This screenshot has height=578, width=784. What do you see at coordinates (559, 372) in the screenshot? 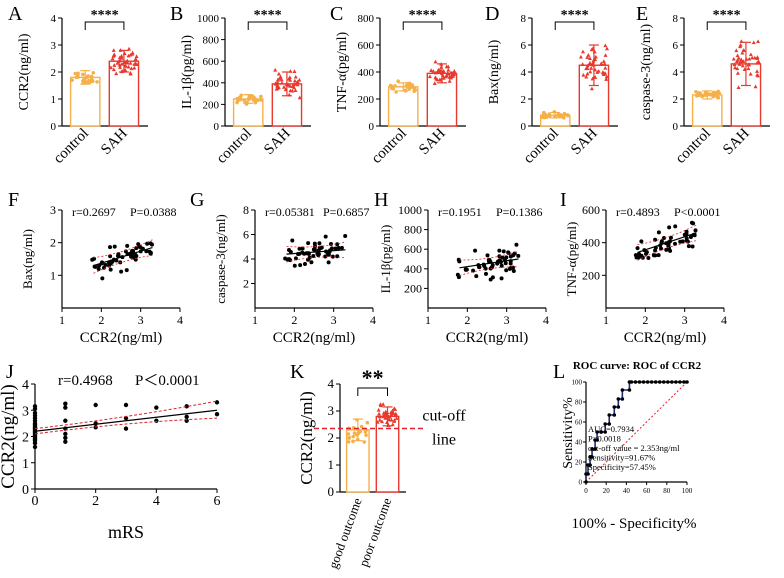
I see `panel-label-l: L` at bounding box center [559, 372].